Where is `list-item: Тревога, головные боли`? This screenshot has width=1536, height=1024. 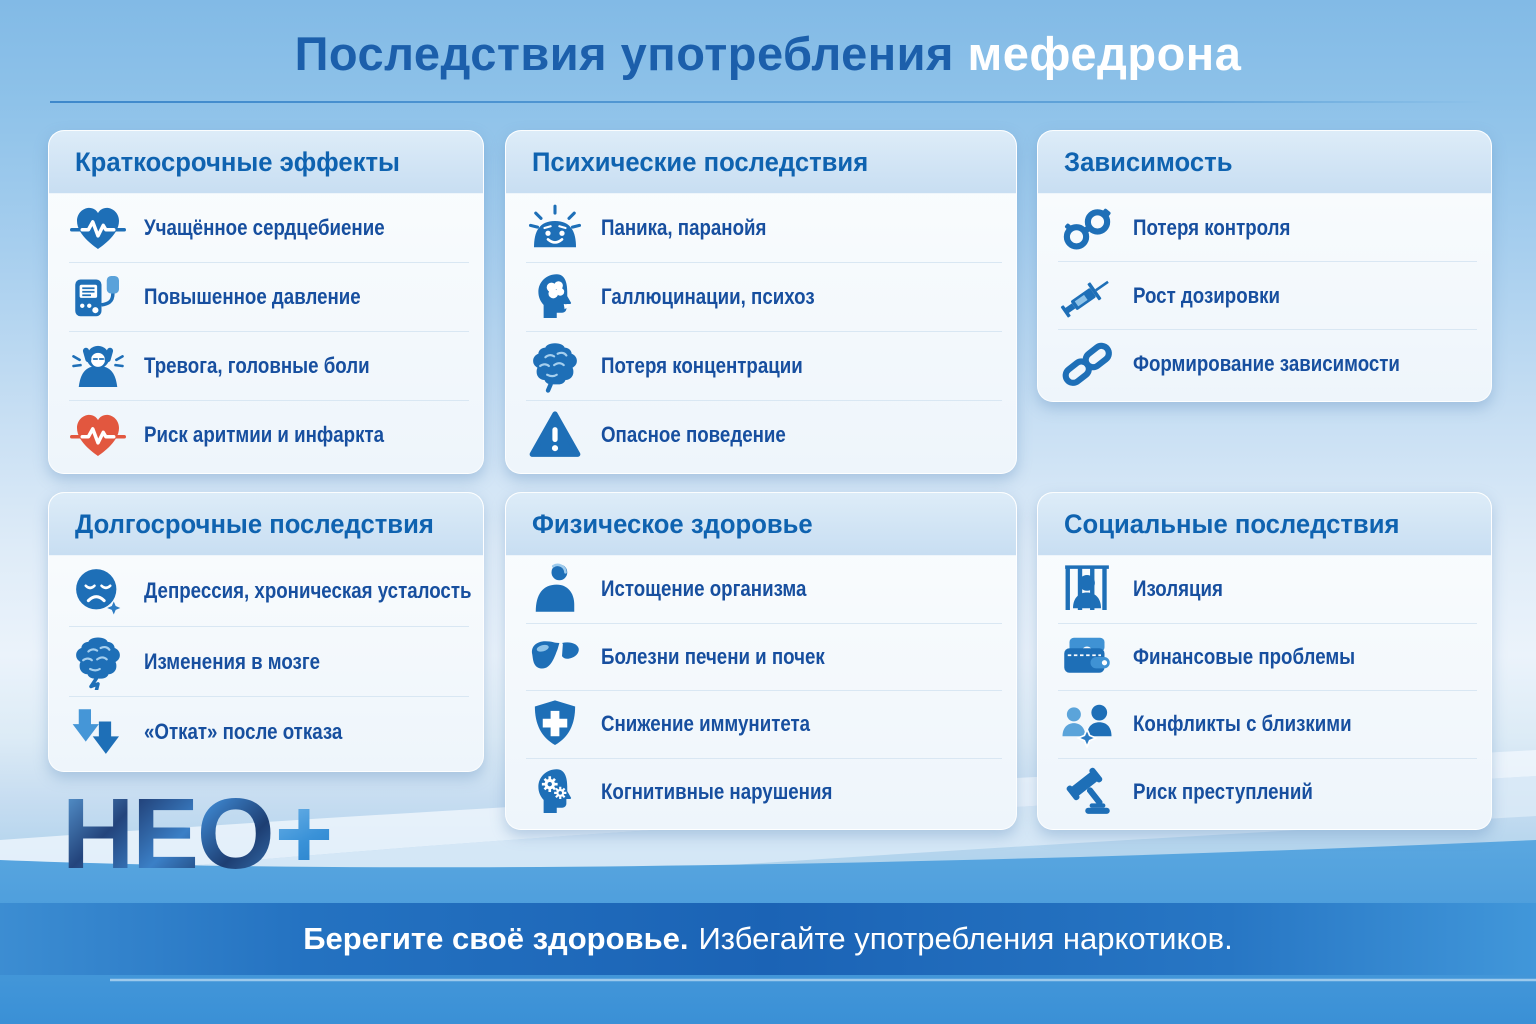
list-item: Тревога, головные боли is located at coordinates (269, 365).